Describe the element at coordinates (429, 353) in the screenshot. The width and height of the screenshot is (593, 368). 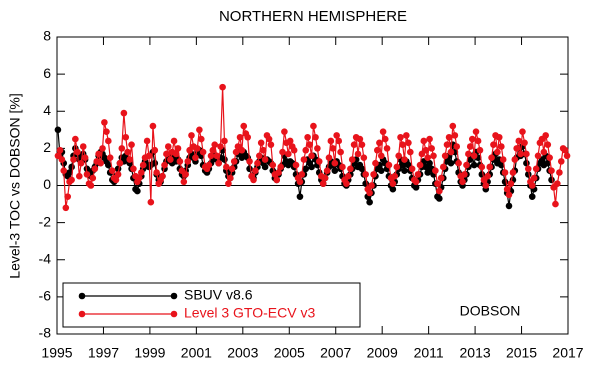
I see `x-tick-label: 2011` at that location.